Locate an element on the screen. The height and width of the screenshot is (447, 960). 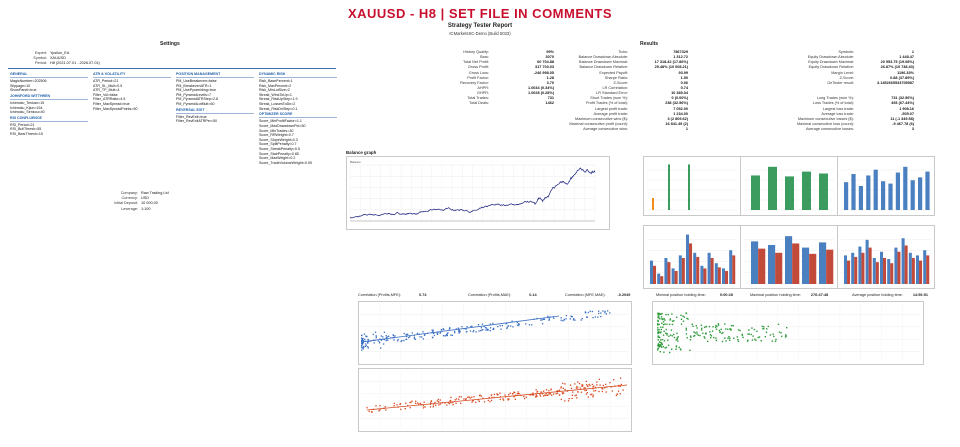
results-label: Maximum consecutive wins ($): is located at coordinates (601, 118).